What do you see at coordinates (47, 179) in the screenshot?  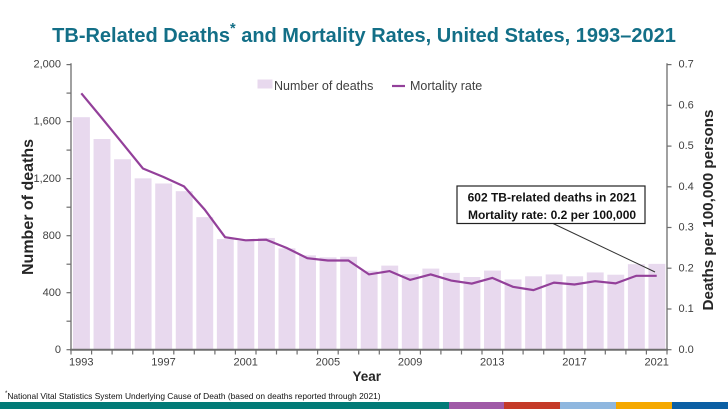 I see `svg-text: 1,200` at bounding box center [47, 179].